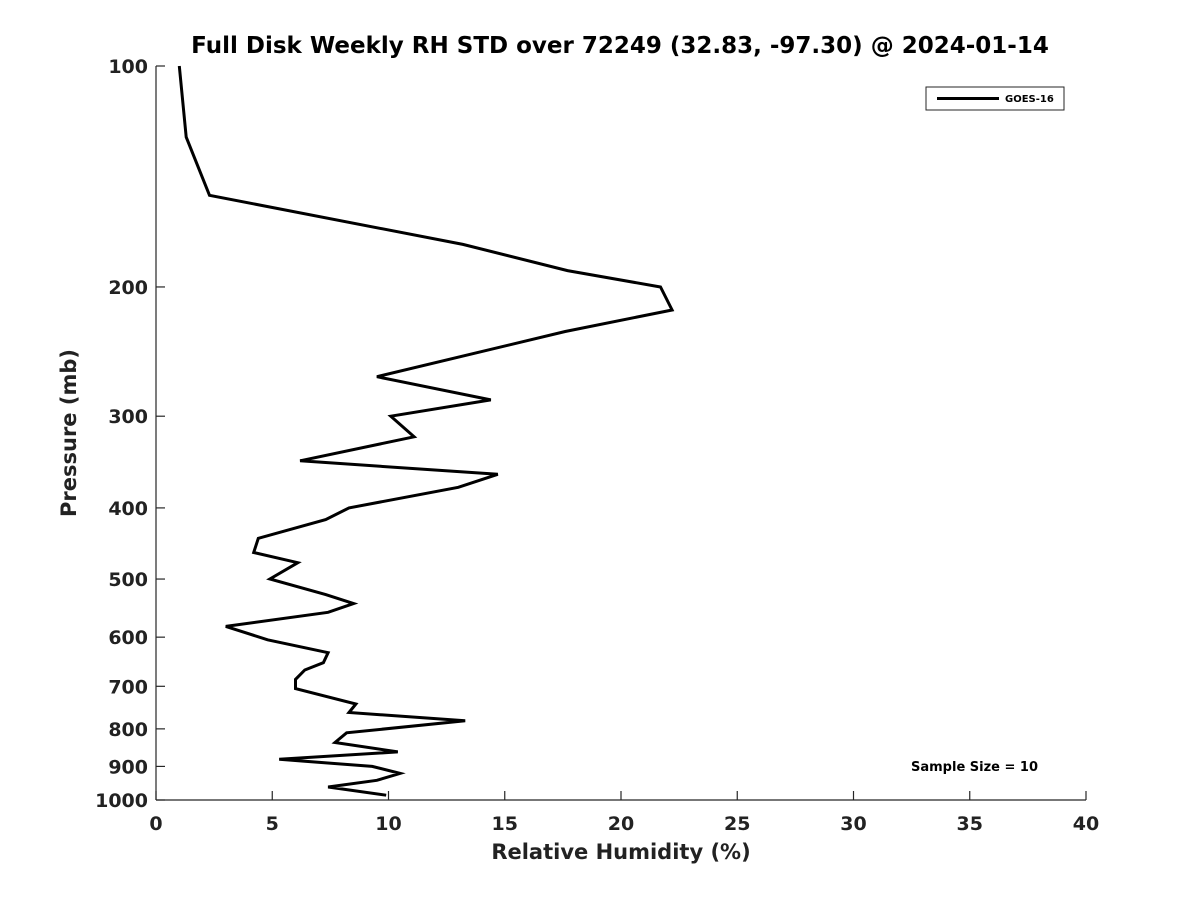 The width and height of the screenshot is (1200, 900). I want to click on legend-label-goes-16: GOES-16, so click(1029, 99).